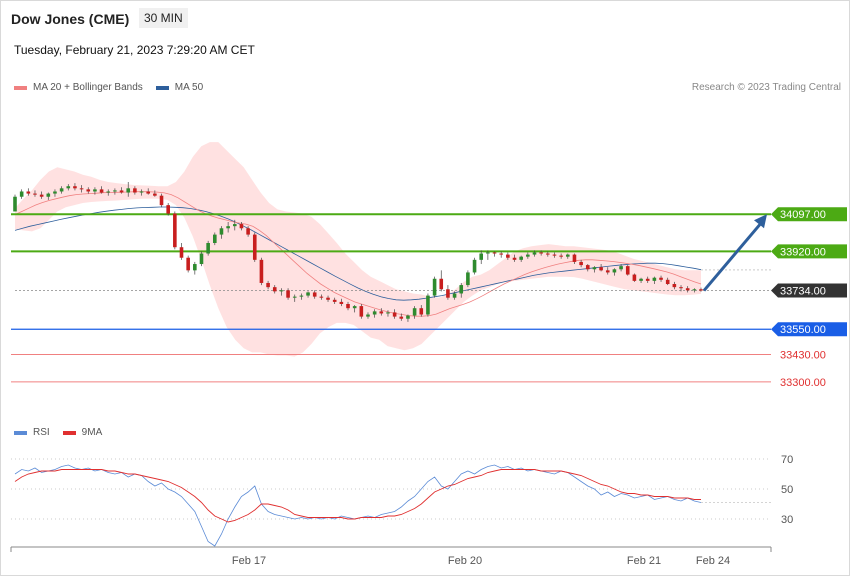 The height and width of the screenshot is (576, 850). Describe the element at coordinates (249, 561) in the screenshot. I see `x-tick-label: Feb 17` at that location.